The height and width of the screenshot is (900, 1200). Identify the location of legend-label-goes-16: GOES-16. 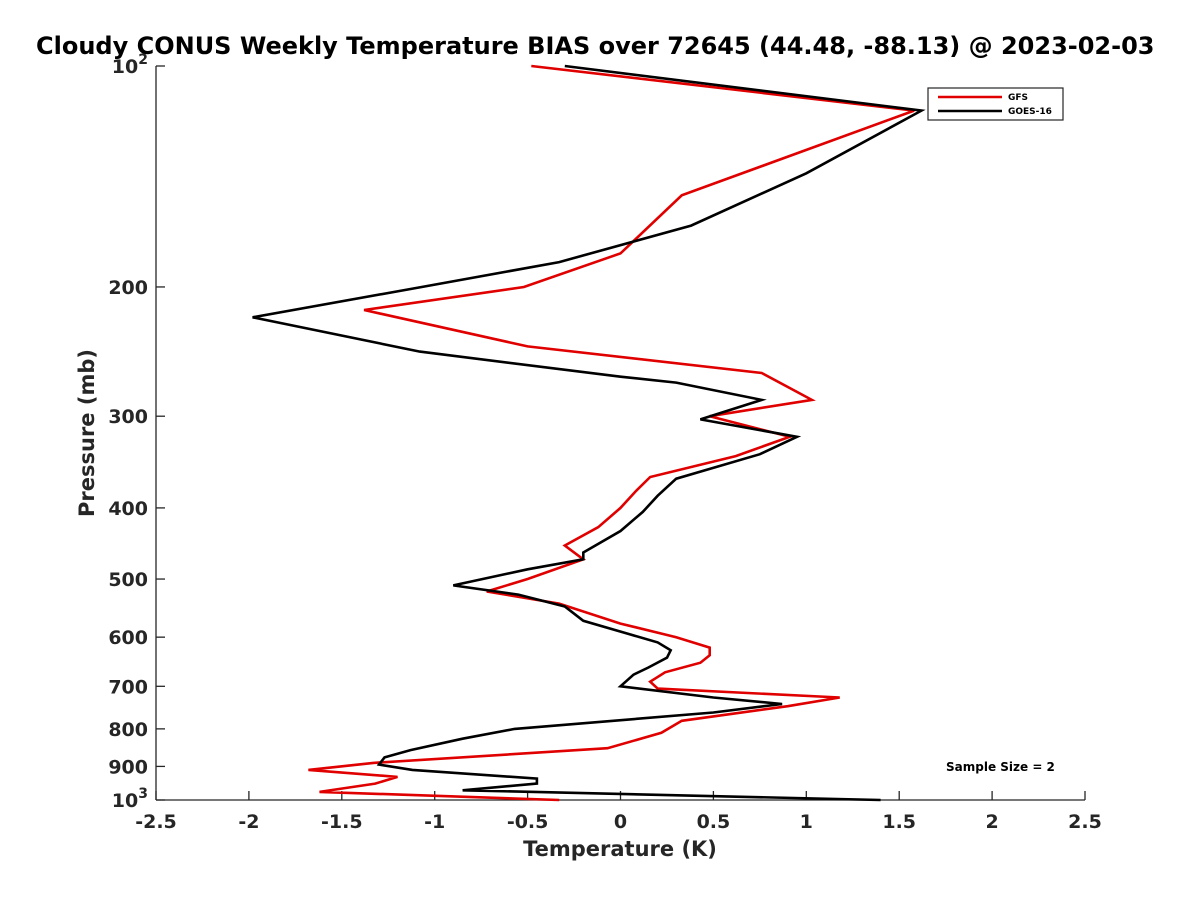
(1030, 112).